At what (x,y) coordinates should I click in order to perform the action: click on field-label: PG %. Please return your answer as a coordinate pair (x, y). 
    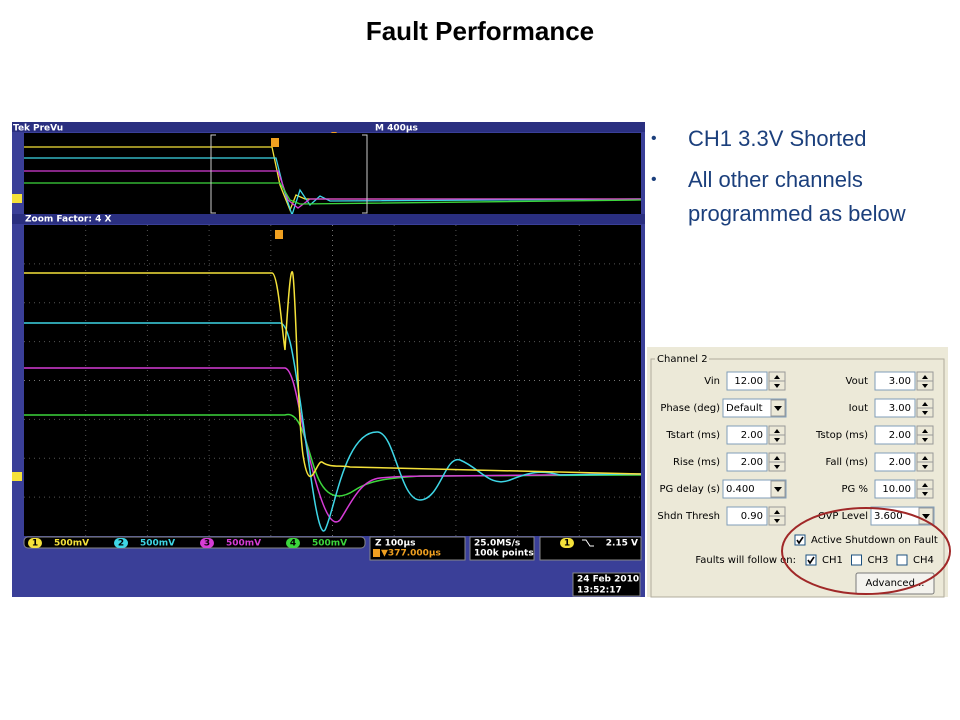
    Looking at the image, I should click on (855, 489).